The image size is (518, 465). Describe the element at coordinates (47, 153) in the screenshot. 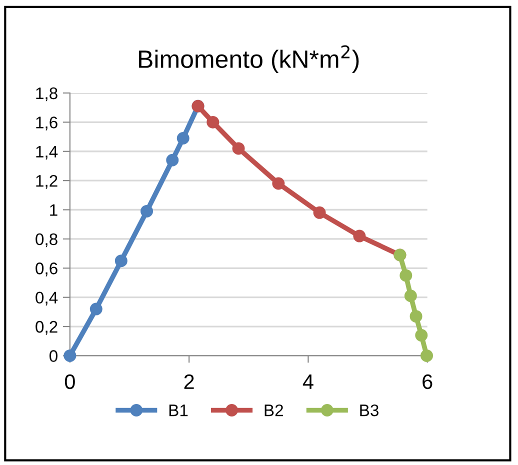

I see `y-tick-label: 1,4` at that location.